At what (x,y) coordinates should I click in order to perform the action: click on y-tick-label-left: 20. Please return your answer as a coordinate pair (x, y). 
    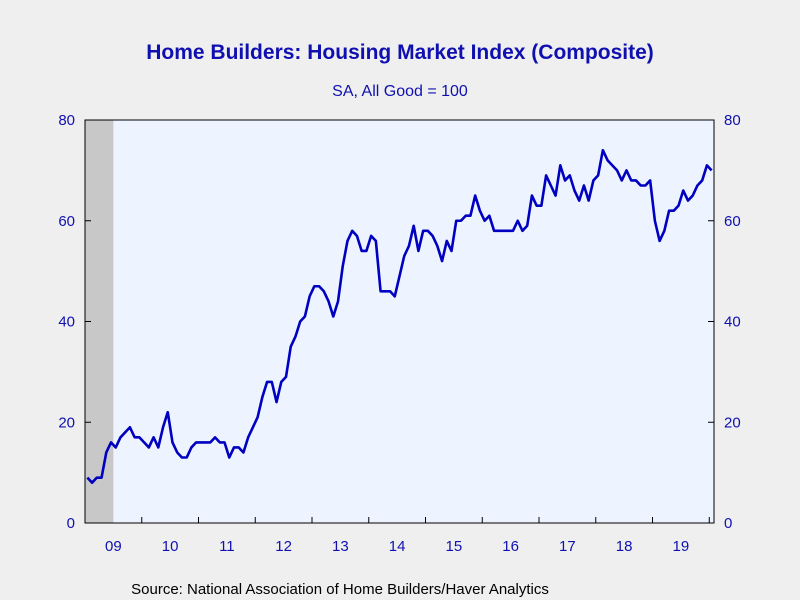
    Looking at the image, I should click on (66, 422).